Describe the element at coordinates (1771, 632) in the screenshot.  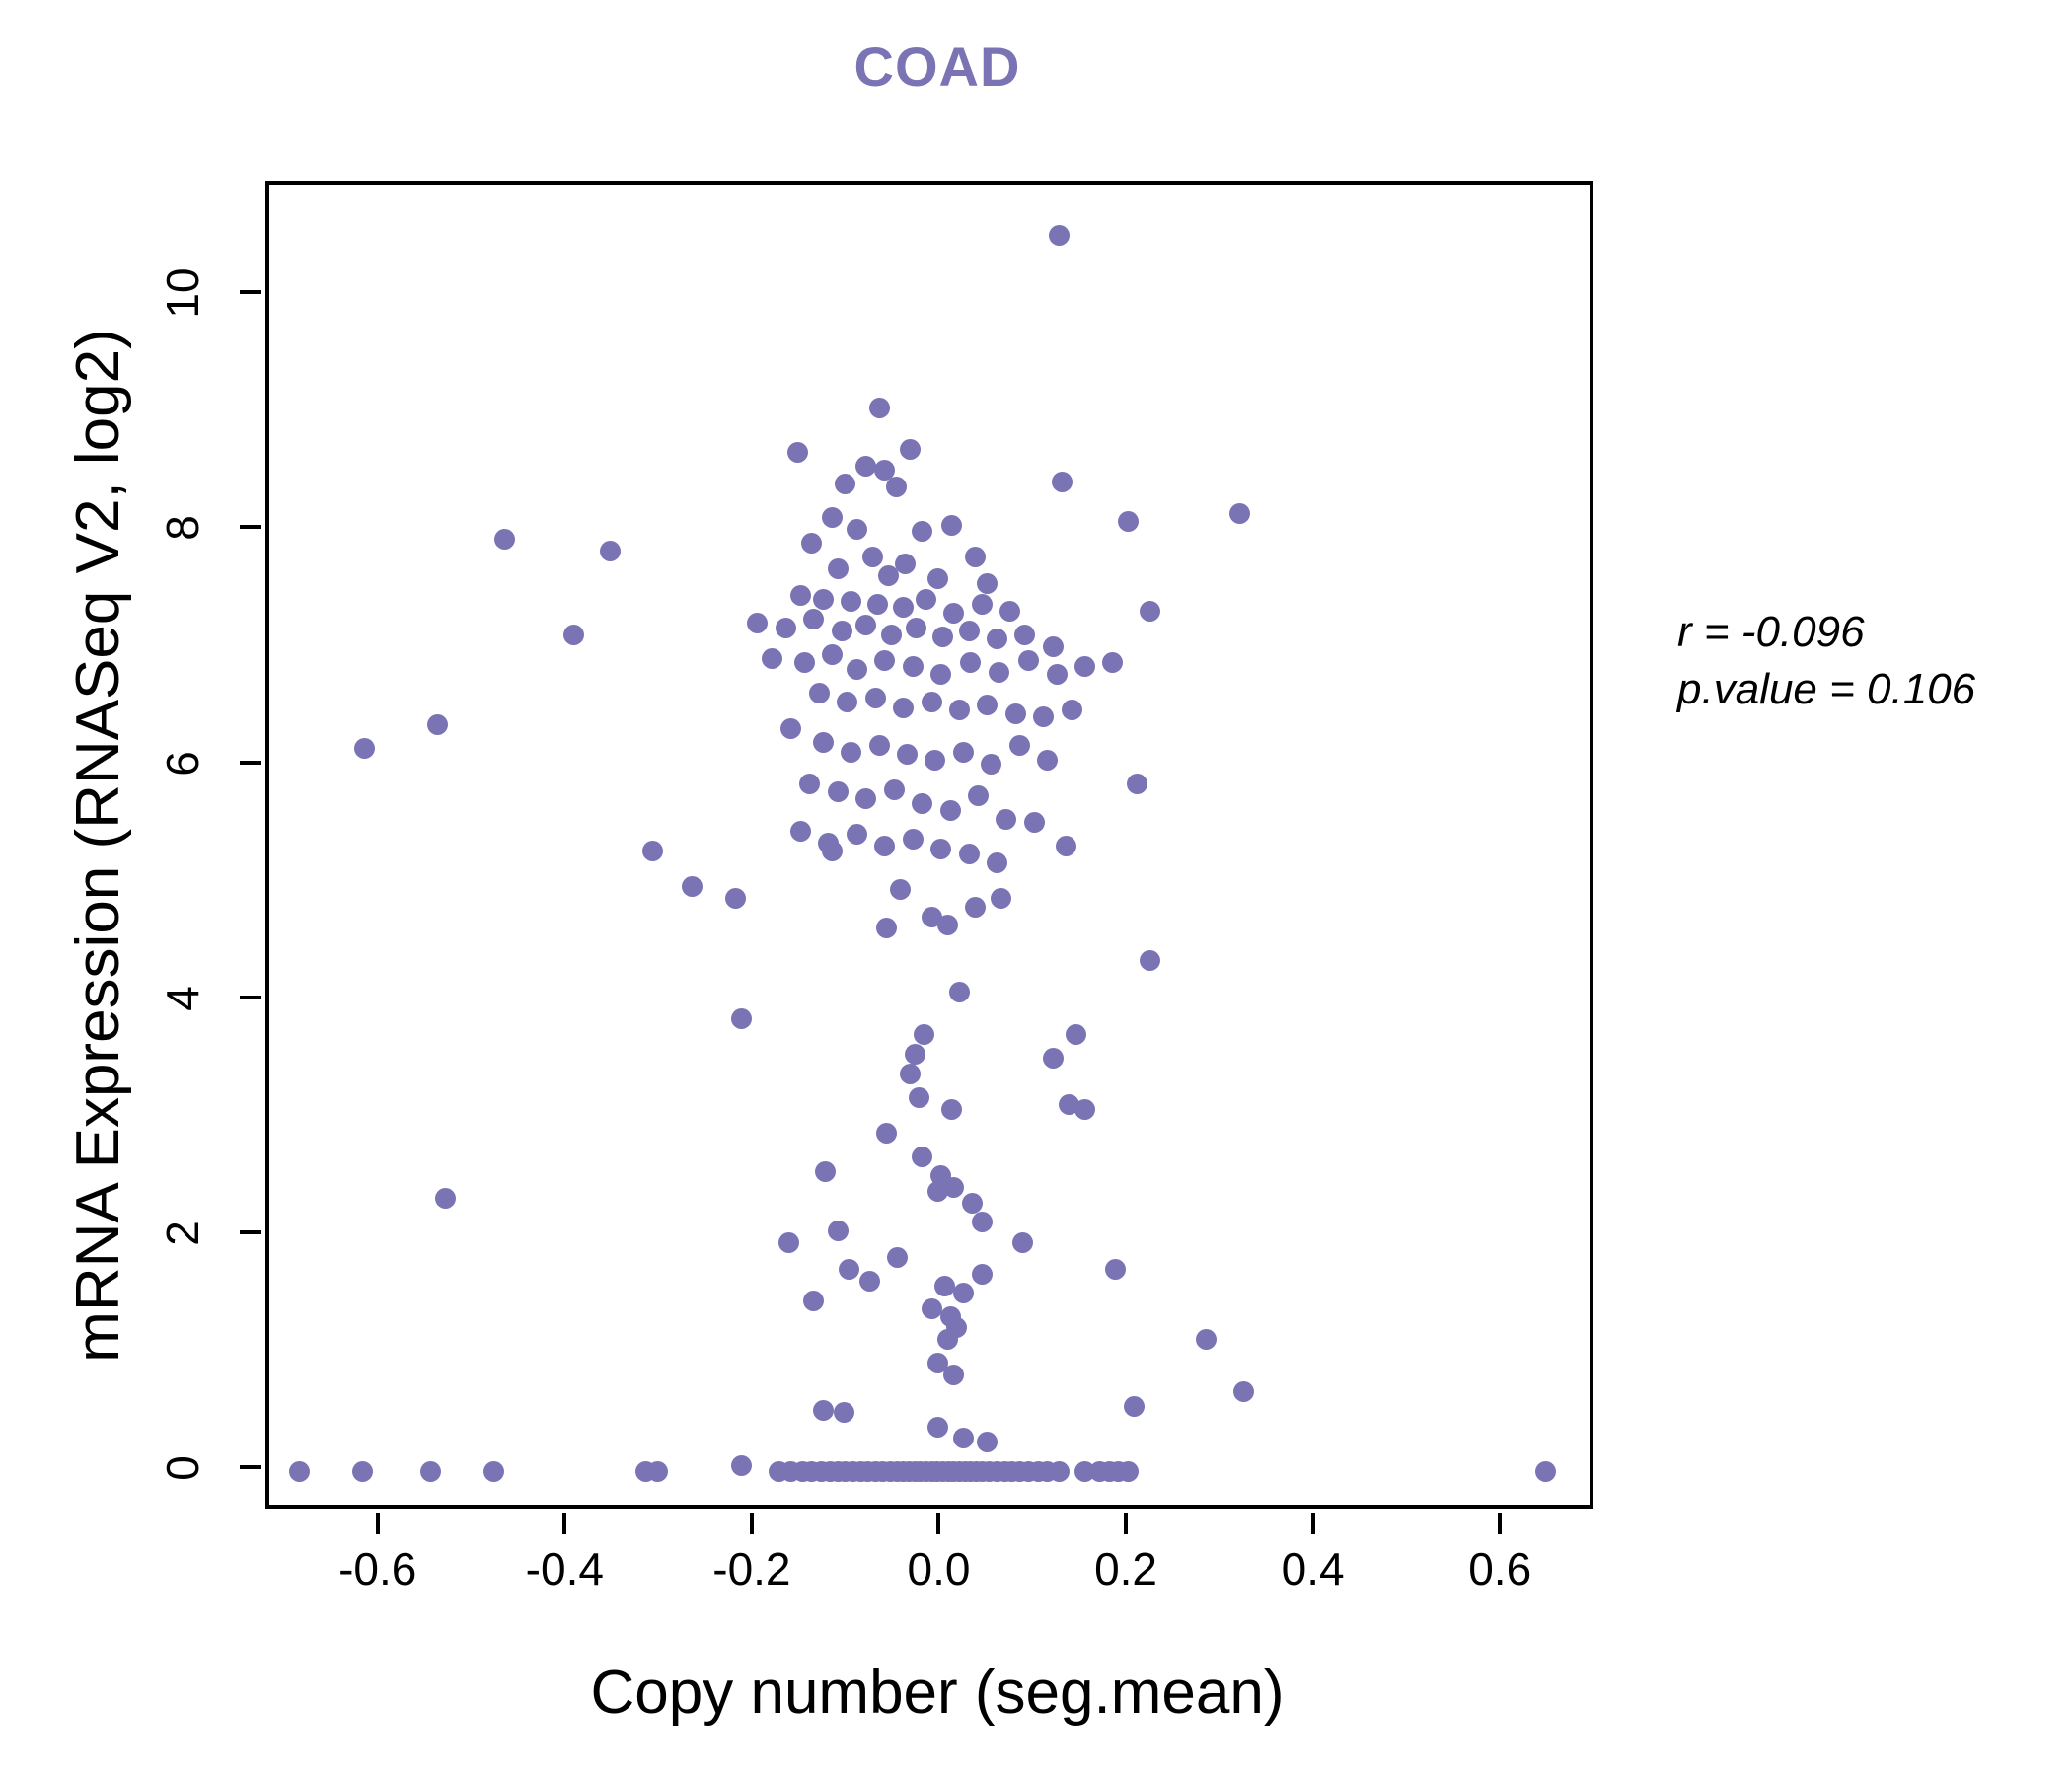
I see `correlation-coefficient-text: r = -0.096` at that location.